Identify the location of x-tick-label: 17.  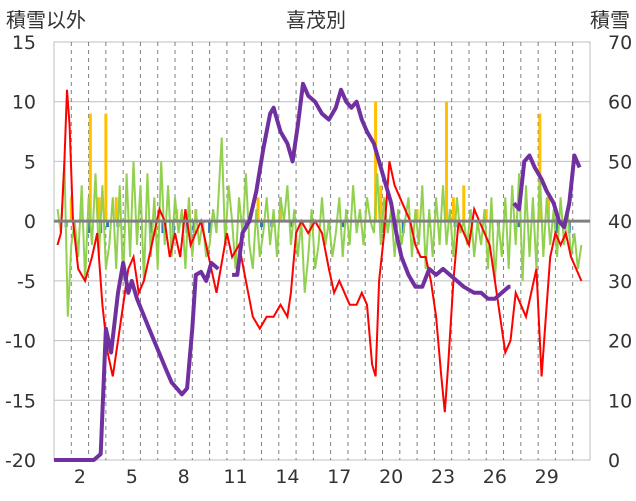
(339, 477).